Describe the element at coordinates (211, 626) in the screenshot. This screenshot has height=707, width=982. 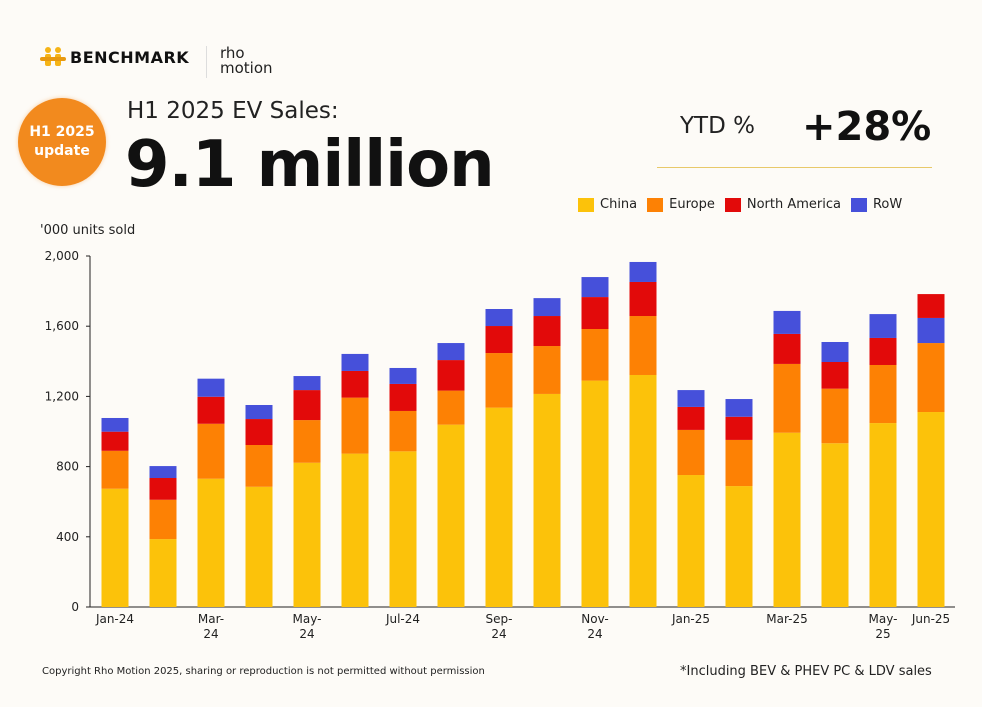
I see `x-tick-label: Mar-24` at that location.